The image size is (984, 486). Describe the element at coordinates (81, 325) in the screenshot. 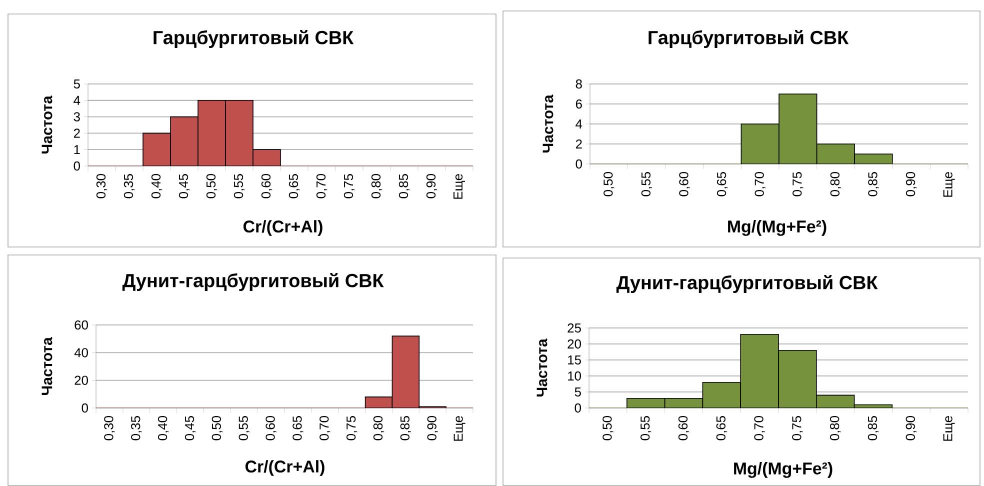

I see `y-tick-label: 60` at that location.